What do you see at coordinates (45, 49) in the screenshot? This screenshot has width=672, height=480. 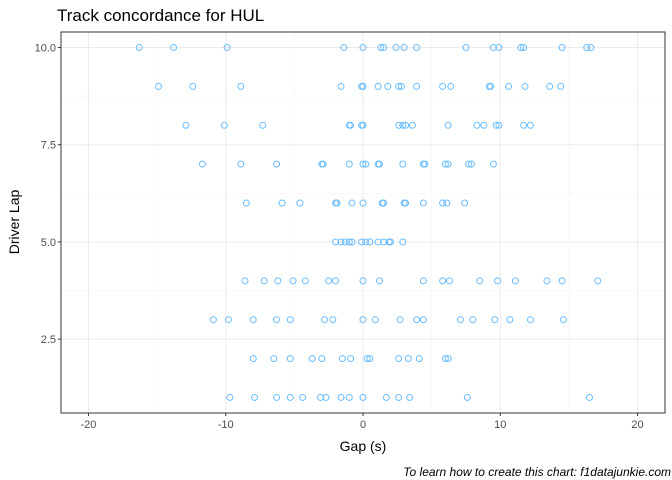 I see `y-tick-label: 10.0` at bounding box center [45, 49].